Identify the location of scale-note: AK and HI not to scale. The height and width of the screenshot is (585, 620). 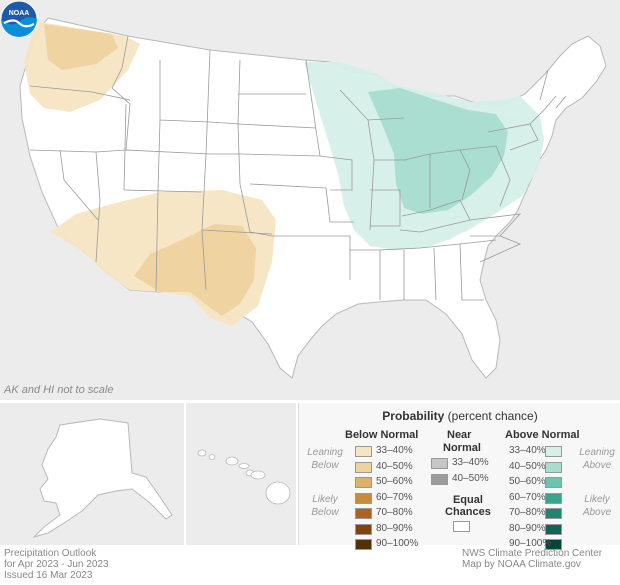
(59, 390).